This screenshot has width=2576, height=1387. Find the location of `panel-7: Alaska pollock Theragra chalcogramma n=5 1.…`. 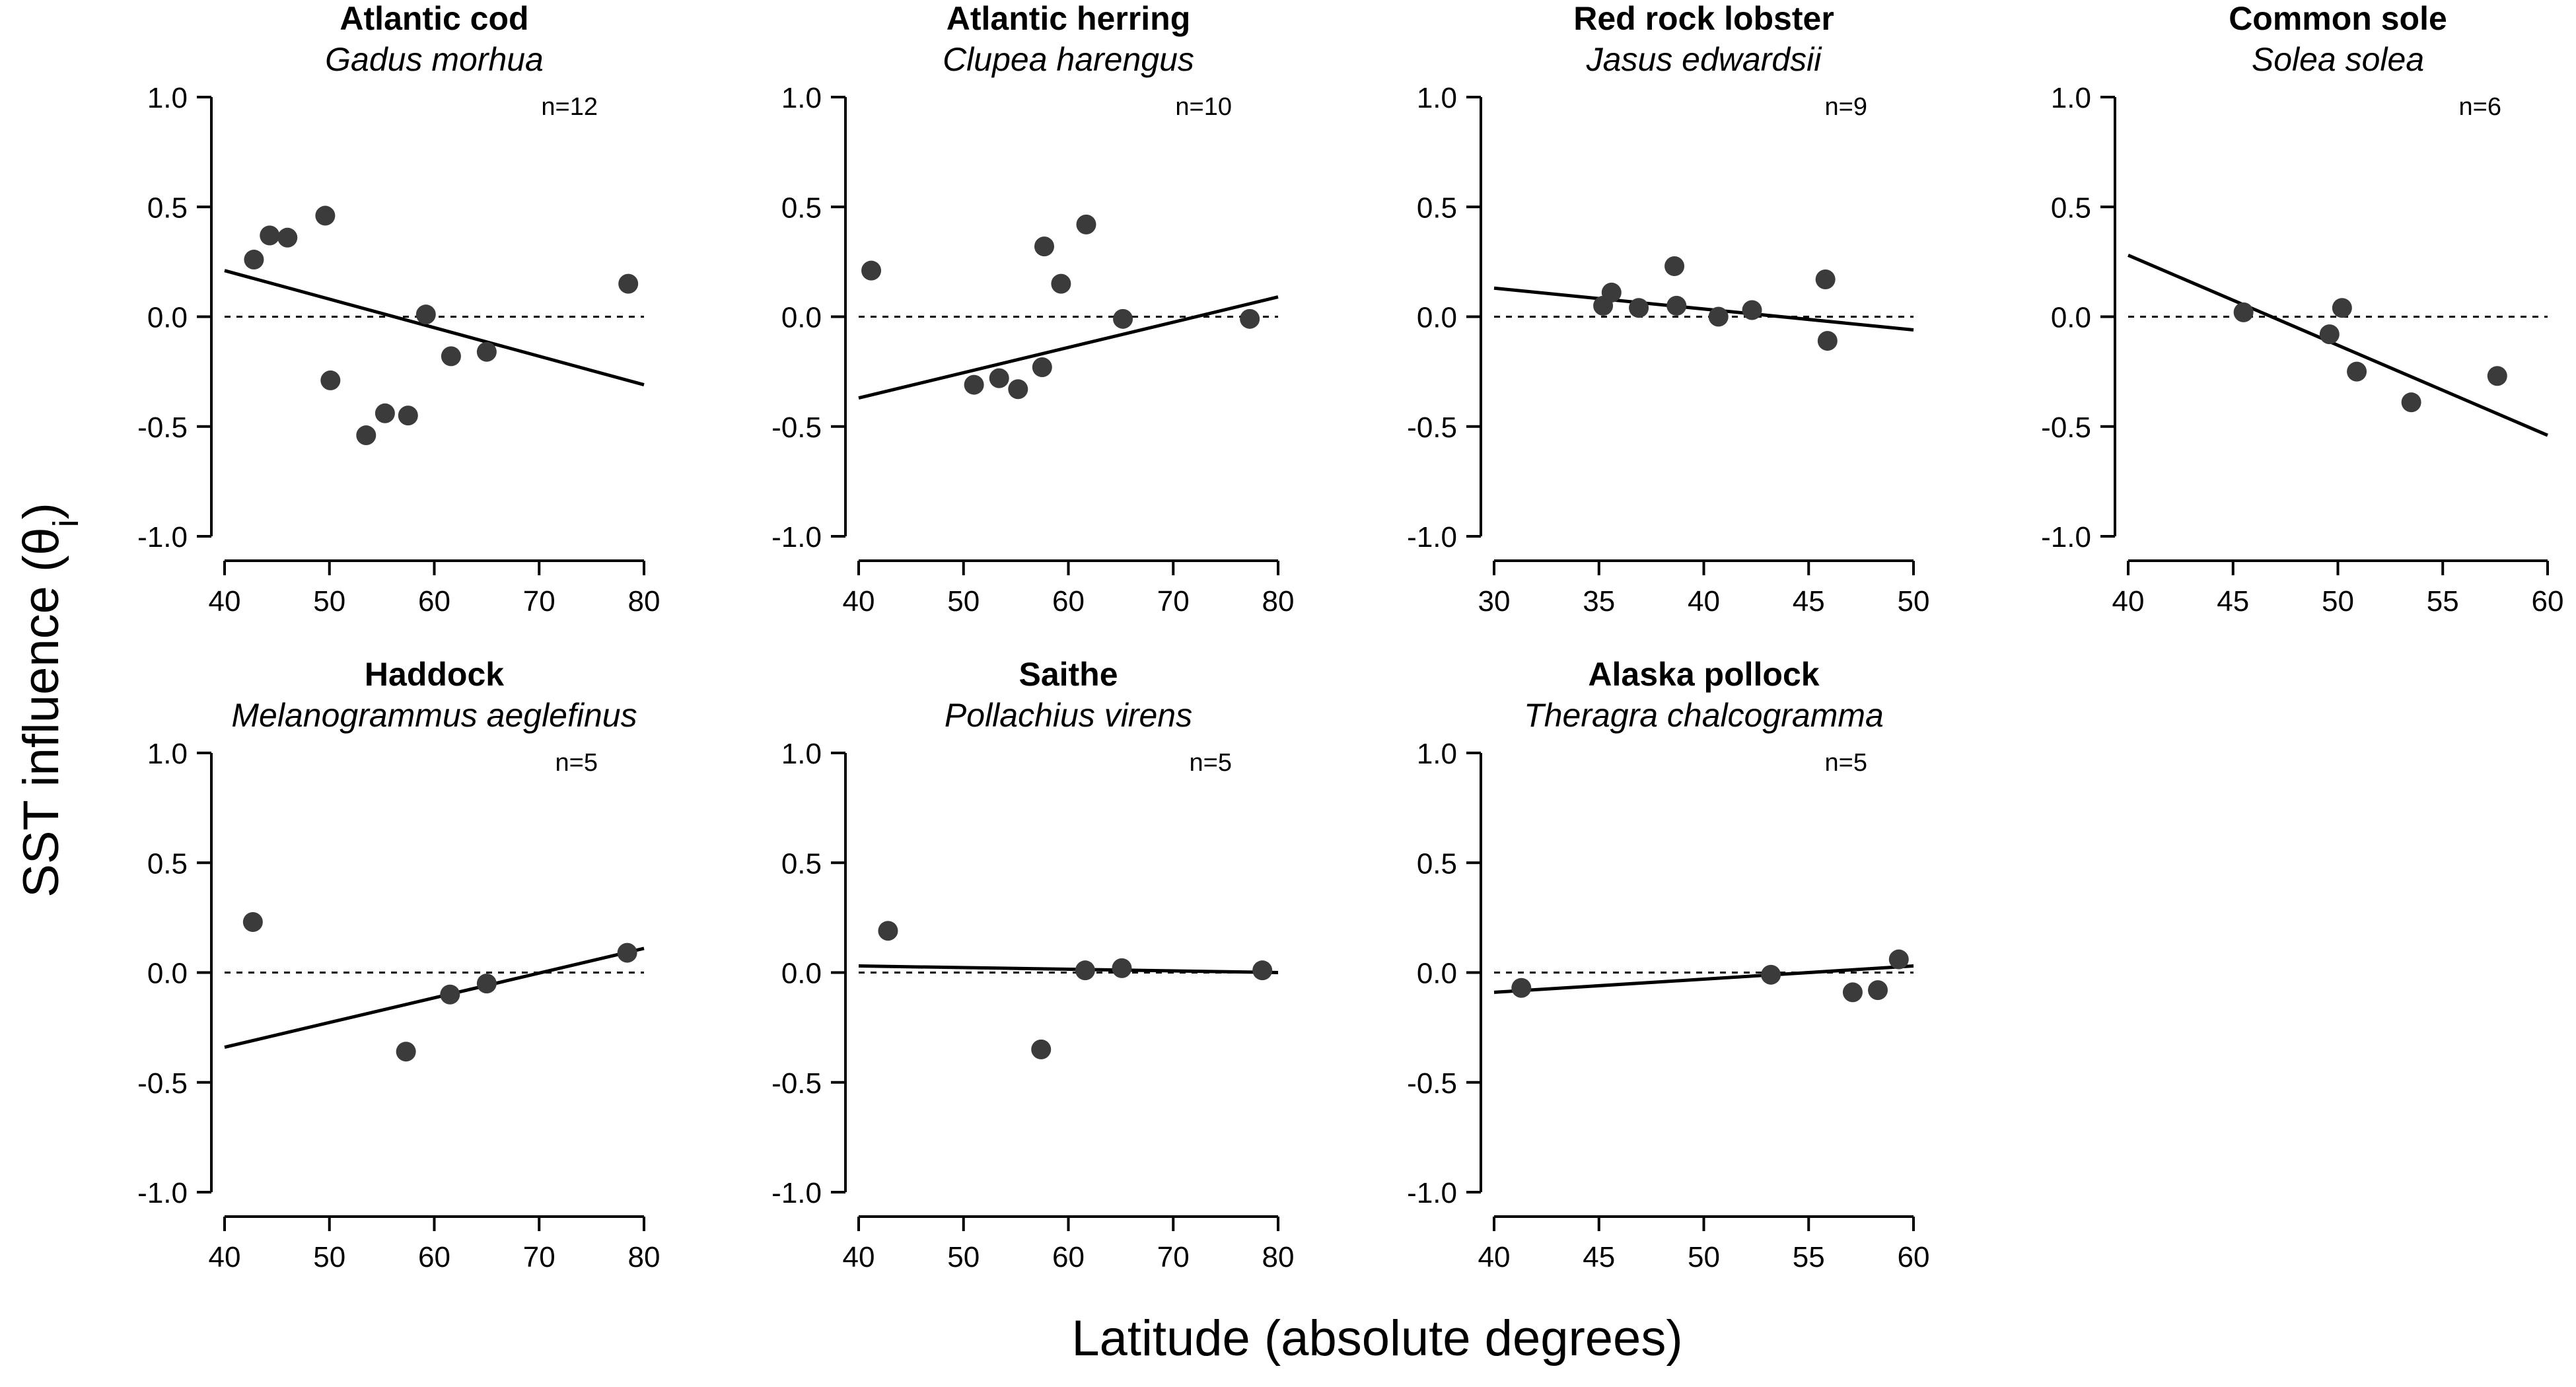

panel-7: Alaska pollock Theragra chalcogramma n=5 1.… is located at coordinates (1668, 964).